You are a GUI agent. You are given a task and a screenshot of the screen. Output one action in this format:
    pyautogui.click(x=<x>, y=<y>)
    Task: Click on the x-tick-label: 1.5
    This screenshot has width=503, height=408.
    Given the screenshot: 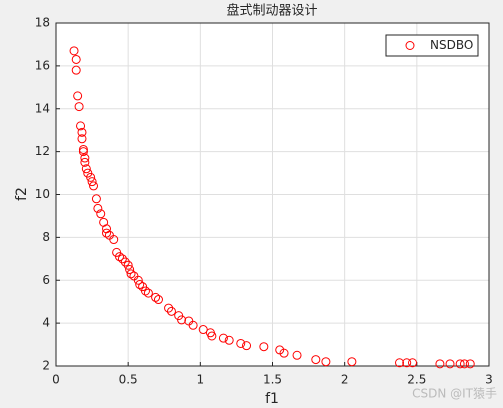 What is the action you would take?
    pyautogui.click(x=272, y=380)
    